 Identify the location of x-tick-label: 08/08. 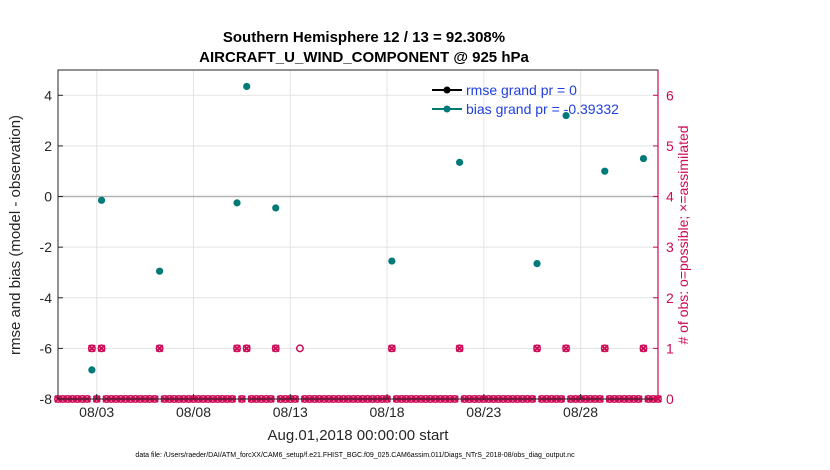
(193, 412).